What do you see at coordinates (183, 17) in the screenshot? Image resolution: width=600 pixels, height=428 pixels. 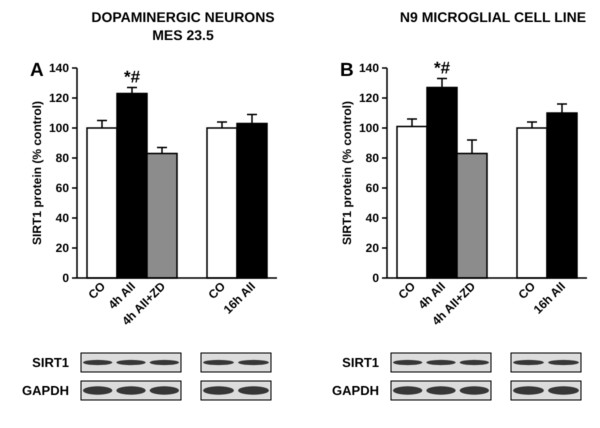 I see `chart-title: DOPAMINERGIC NEURONS` at bounding box center [183, 17].